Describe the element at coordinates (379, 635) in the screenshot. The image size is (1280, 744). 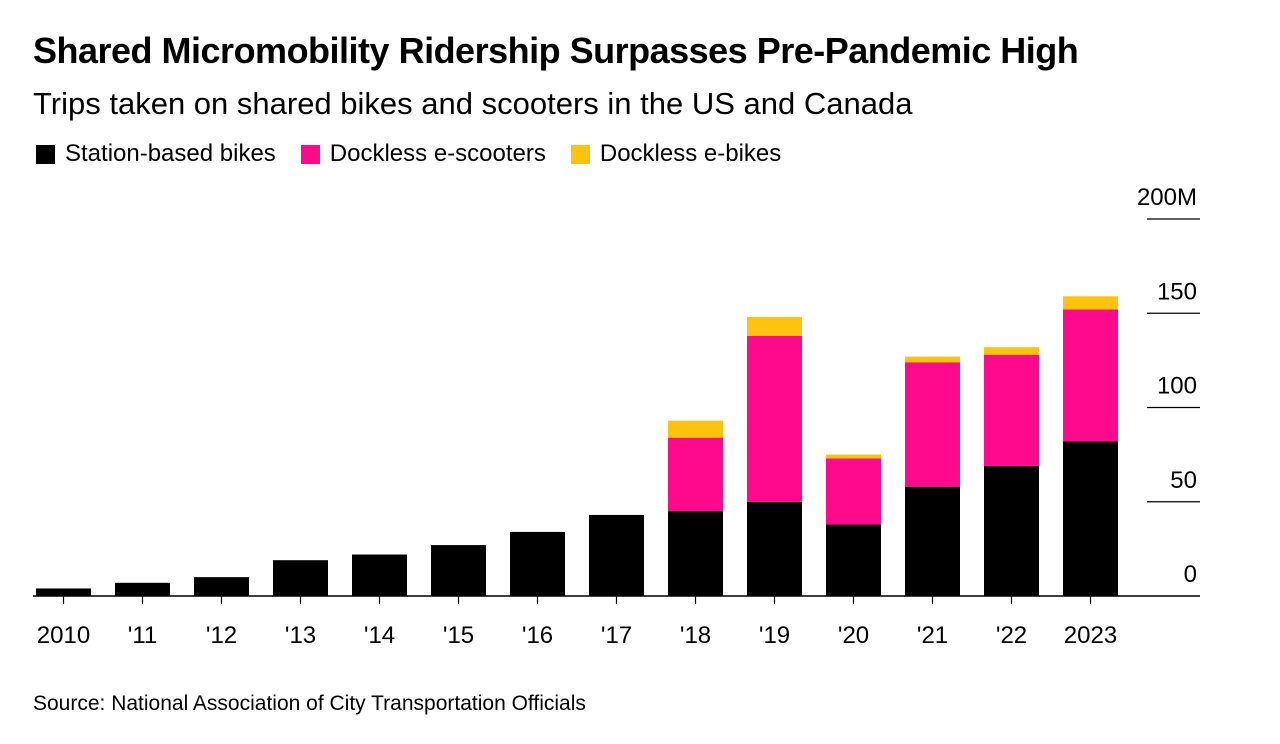
I see `x-tick-label: '14` at that location.